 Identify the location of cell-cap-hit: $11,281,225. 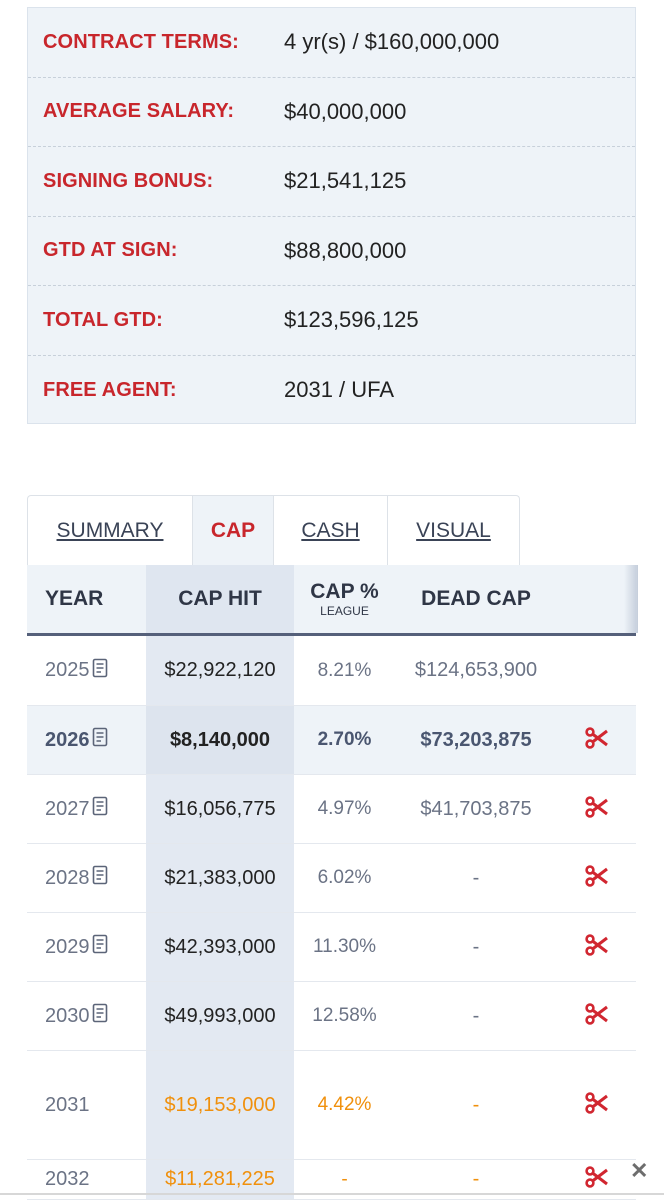
(220, 1179).